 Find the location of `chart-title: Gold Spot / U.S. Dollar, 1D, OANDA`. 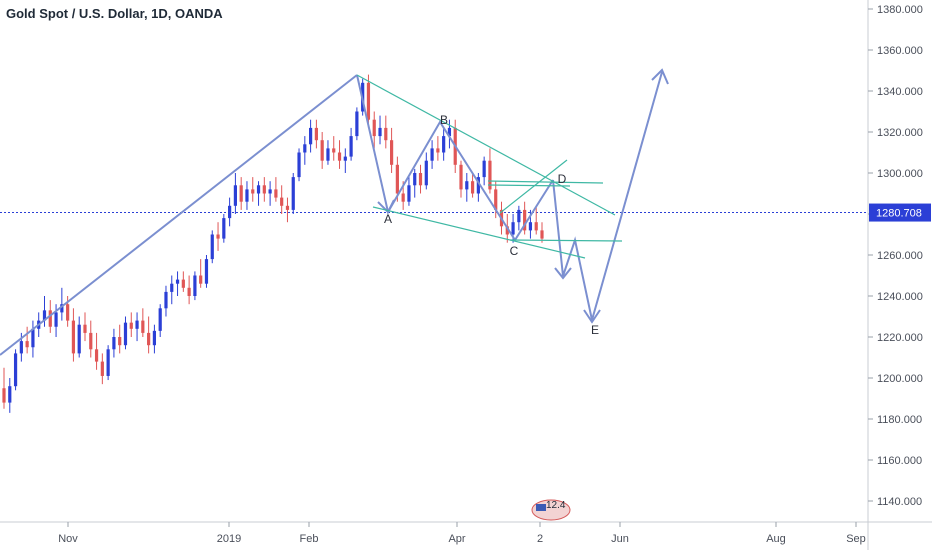

chart-title: Gold Spot / U.S. Dollar, 1D, OANDA is located at coordinates (114, 13).